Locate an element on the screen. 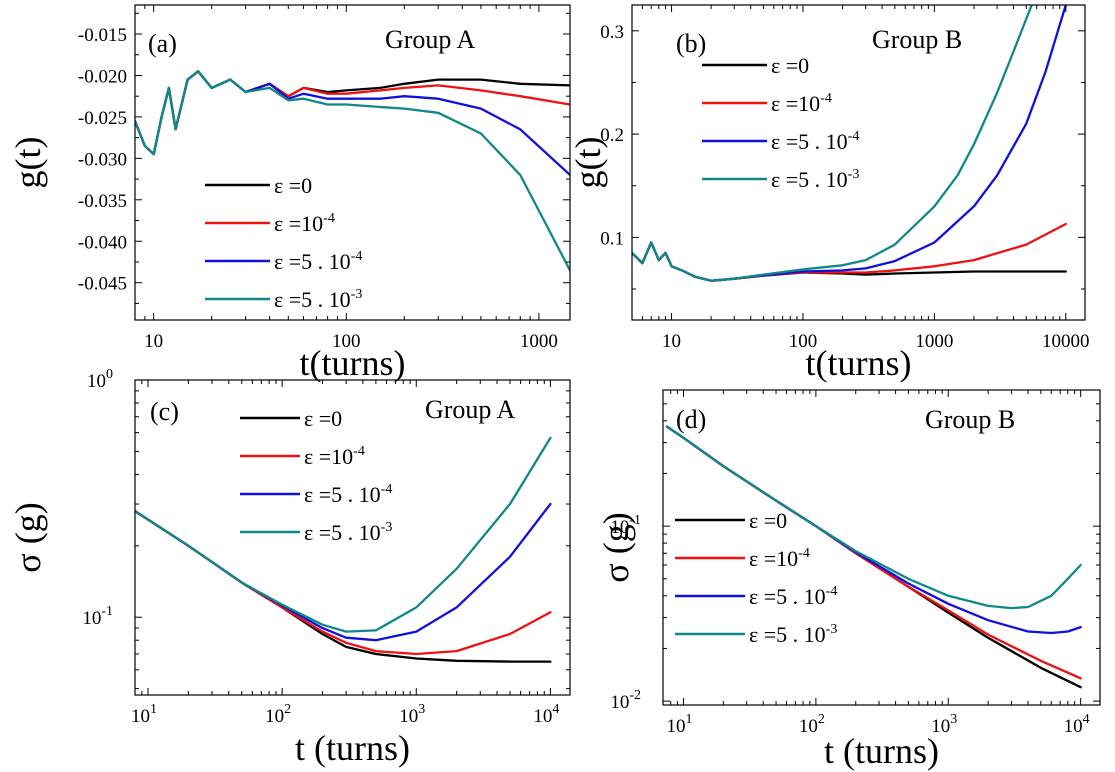  y-tick-label: 0.2 is located at coordinates (612, 135).